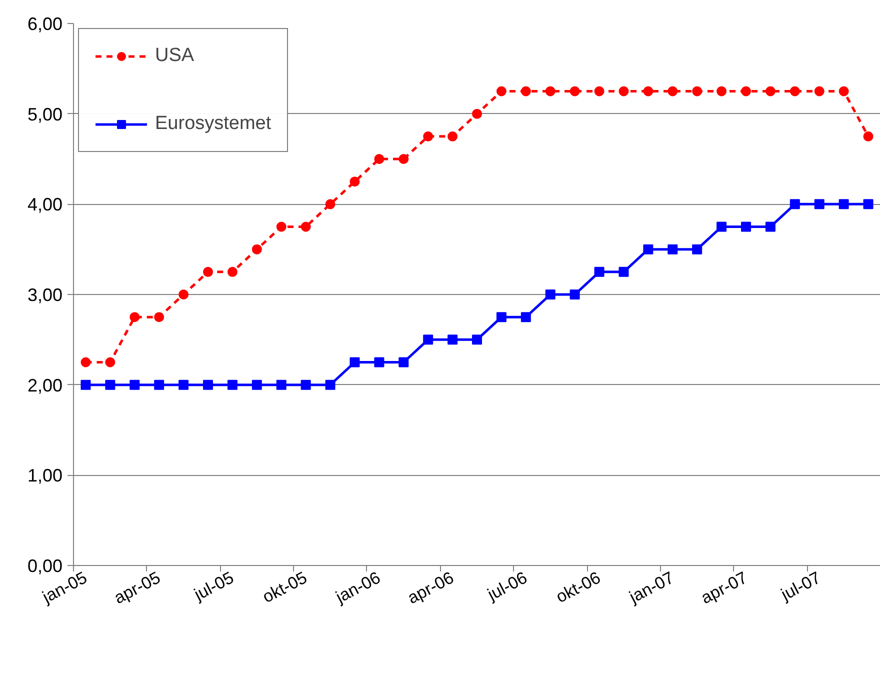 This screenshot has height=673, width=880. I want to click on legend-label: USA, so click(174, 56).